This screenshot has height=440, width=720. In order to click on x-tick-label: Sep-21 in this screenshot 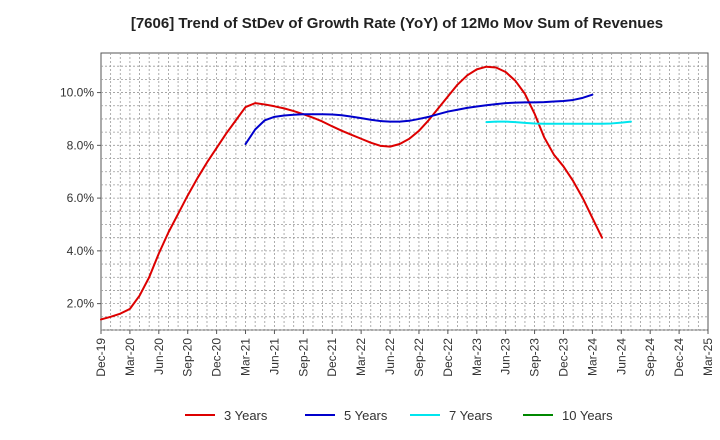, I will do `click(303, 357)`.